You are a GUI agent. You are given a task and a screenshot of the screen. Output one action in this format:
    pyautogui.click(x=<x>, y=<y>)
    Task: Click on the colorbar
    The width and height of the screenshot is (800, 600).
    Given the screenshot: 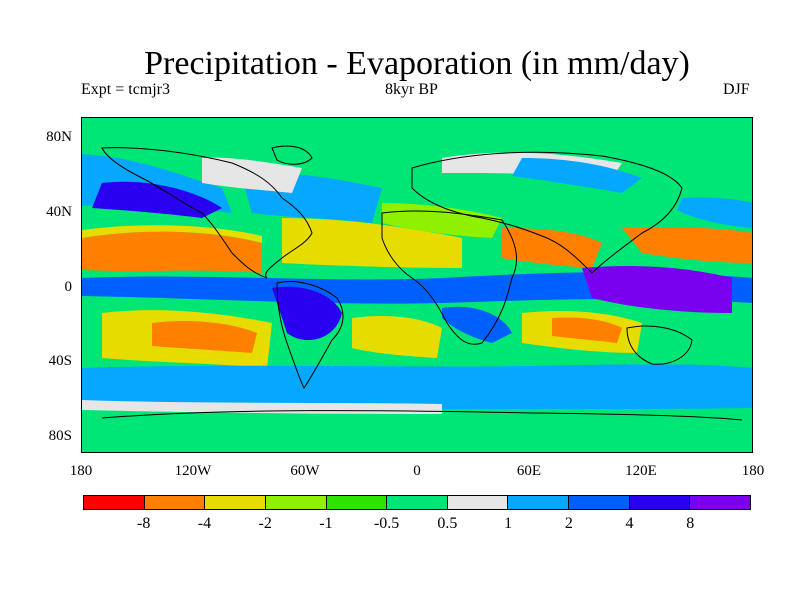 What is the action you would take?
    pyautogui.click(x=417, y=502)
    